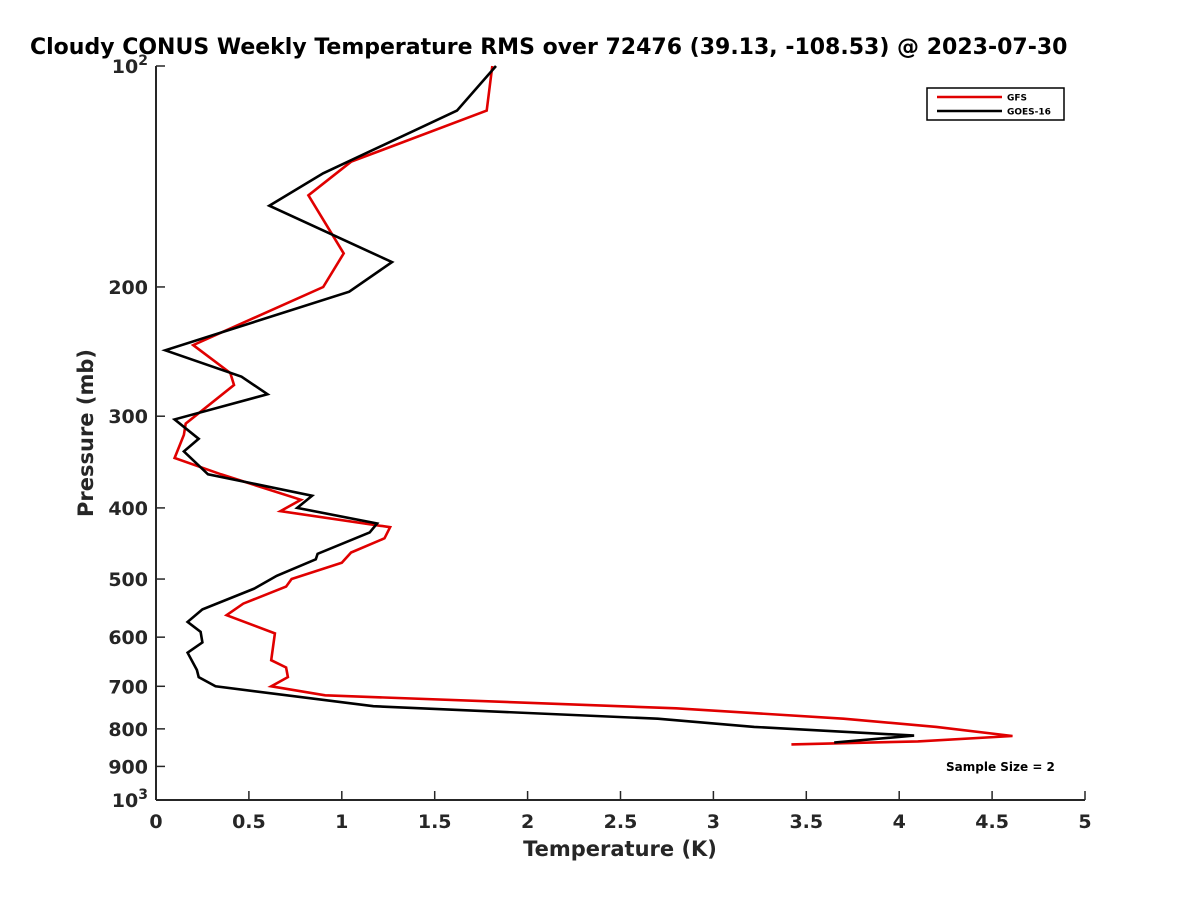 The image size is (1200, 900). I want to click on y-tick-label: 300, so click(128, 417).